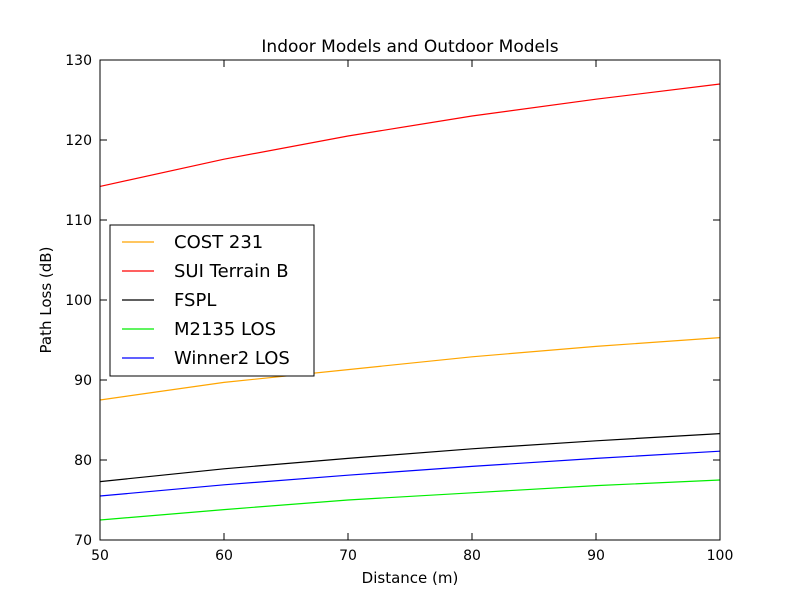  I want to click on x-tick-label: 80, so click(472, 556).